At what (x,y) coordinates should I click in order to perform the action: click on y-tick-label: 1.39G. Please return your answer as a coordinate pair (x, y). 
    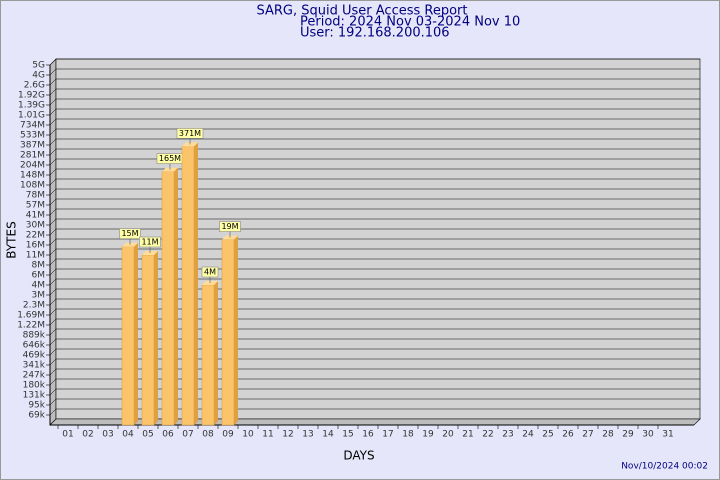
    Looking at the image, I should click on (31, 106).